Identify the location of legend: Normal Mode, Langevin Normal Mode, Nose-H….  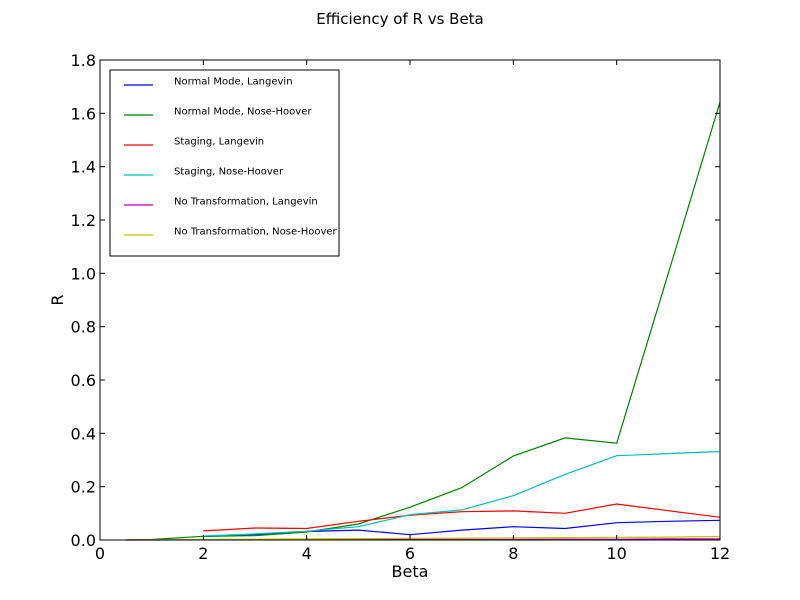
(224, 163).